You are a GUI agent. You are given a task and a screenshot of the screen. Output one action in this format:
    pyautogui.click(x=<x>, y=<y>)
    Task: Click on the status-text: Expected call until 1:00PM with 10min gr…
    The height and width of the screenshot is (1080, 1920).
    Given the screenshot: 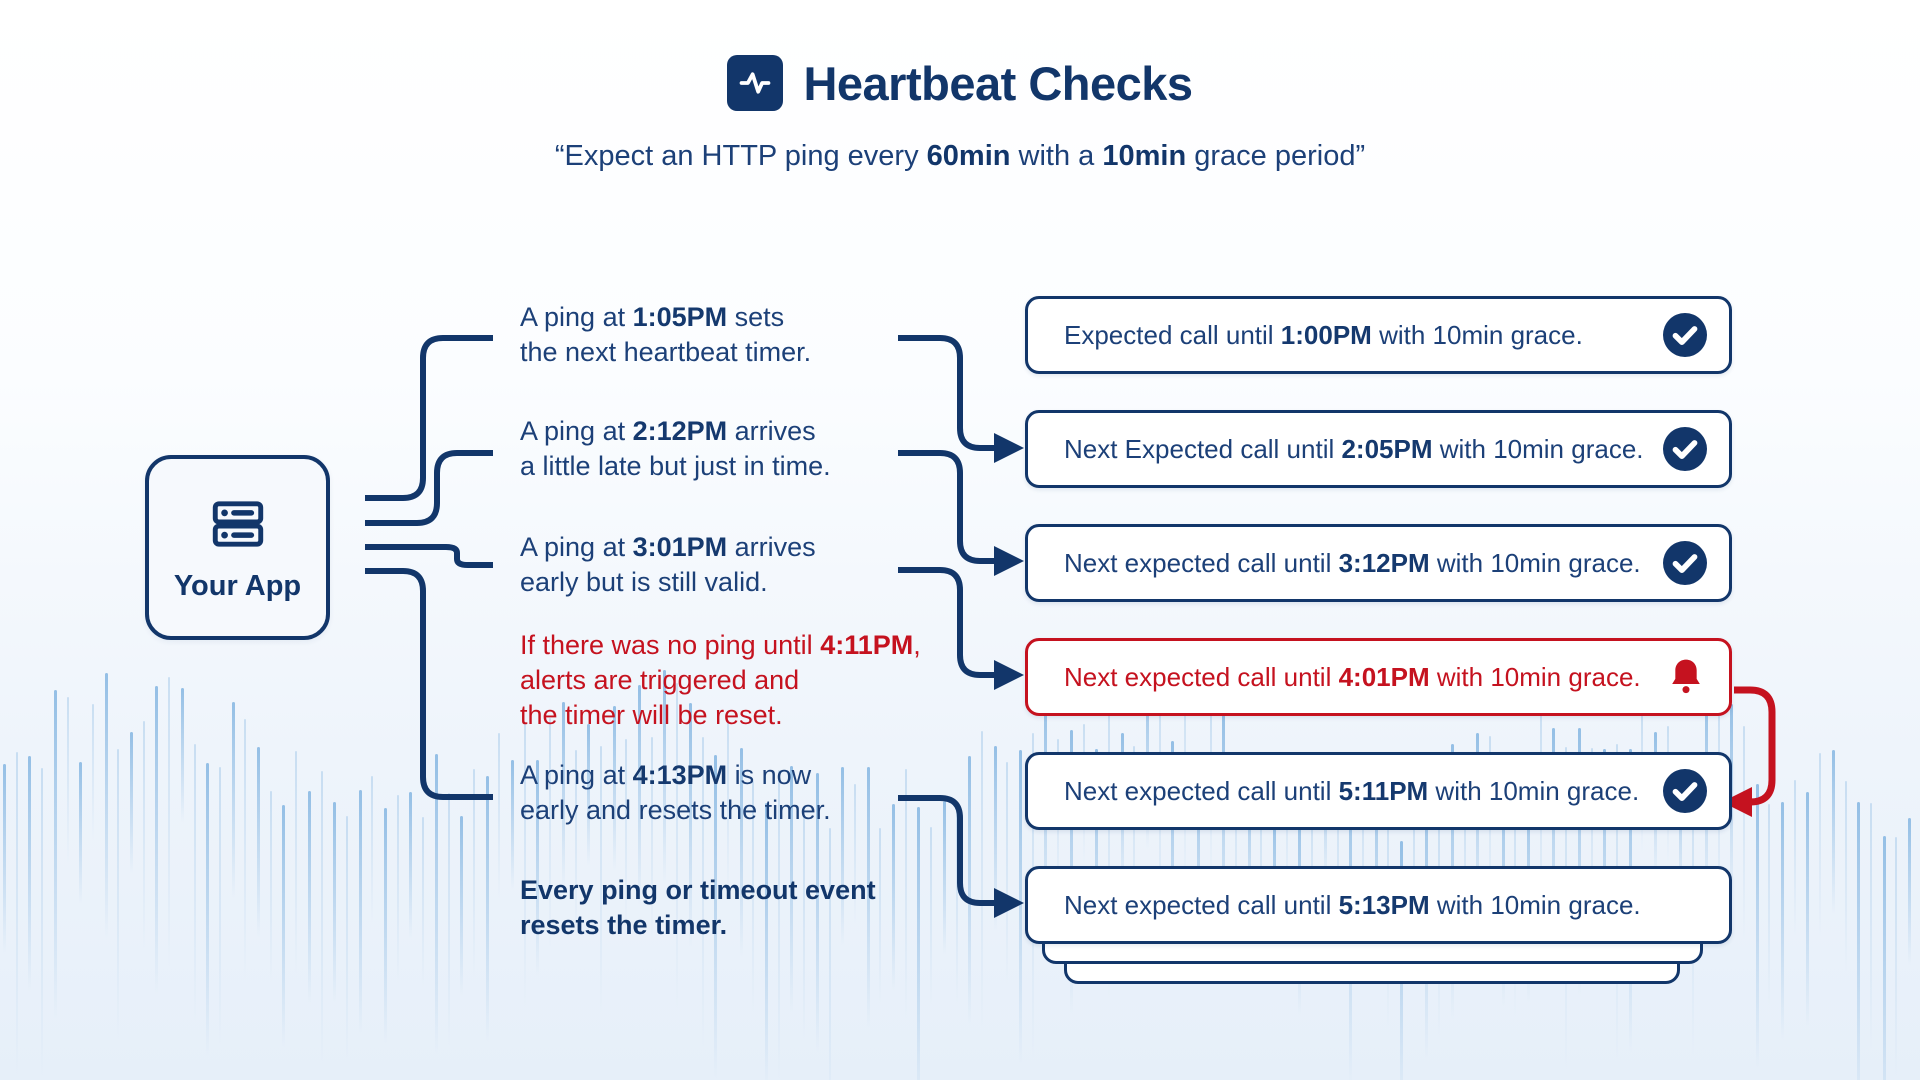 What is the action you would take?
    pyautogui.click(x=1323, y=334)
    